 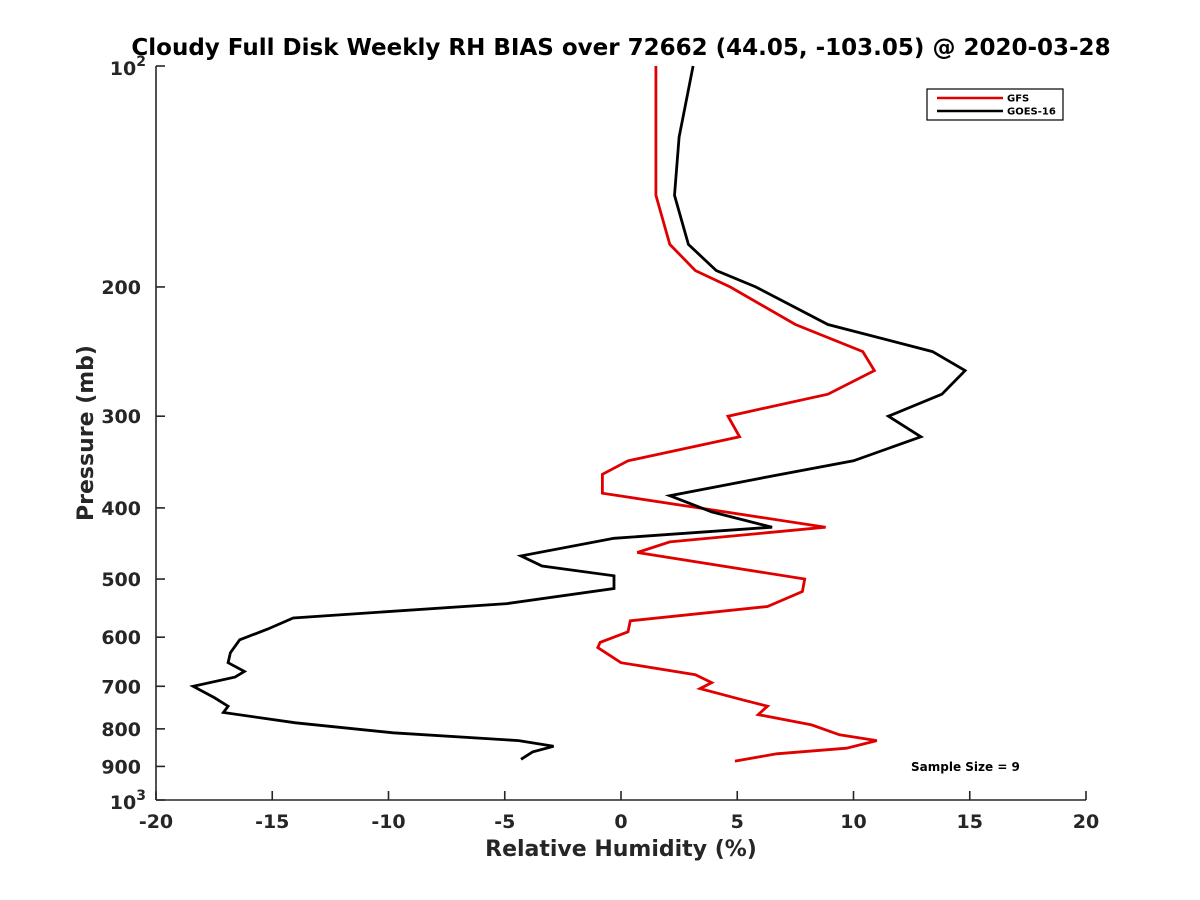 I want to click on y-tick-label: 900, so click(x=121, y=767).